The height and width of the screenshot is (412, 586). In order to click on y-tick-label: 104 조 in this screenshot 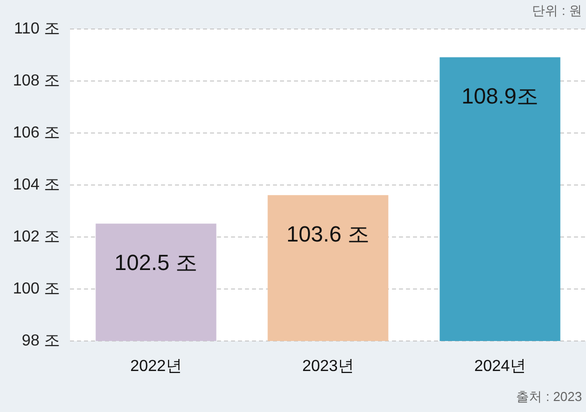, I will do `click(36, 185)`.